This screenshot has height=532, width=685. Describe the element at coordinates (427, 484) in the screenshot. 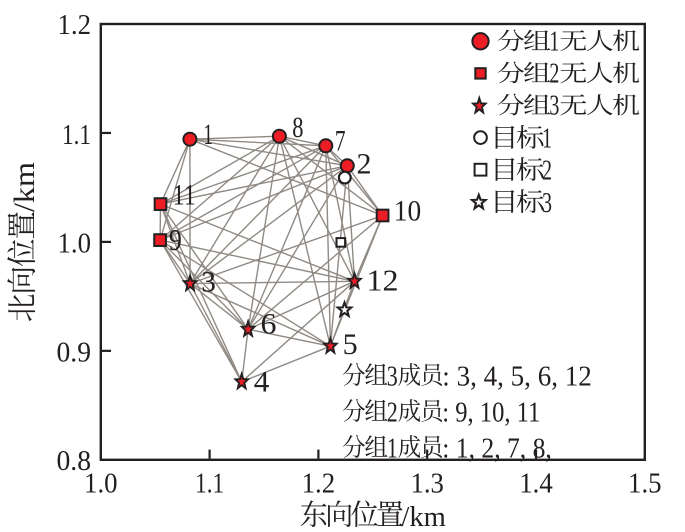

I see `svg-text: 1.3` at that location.